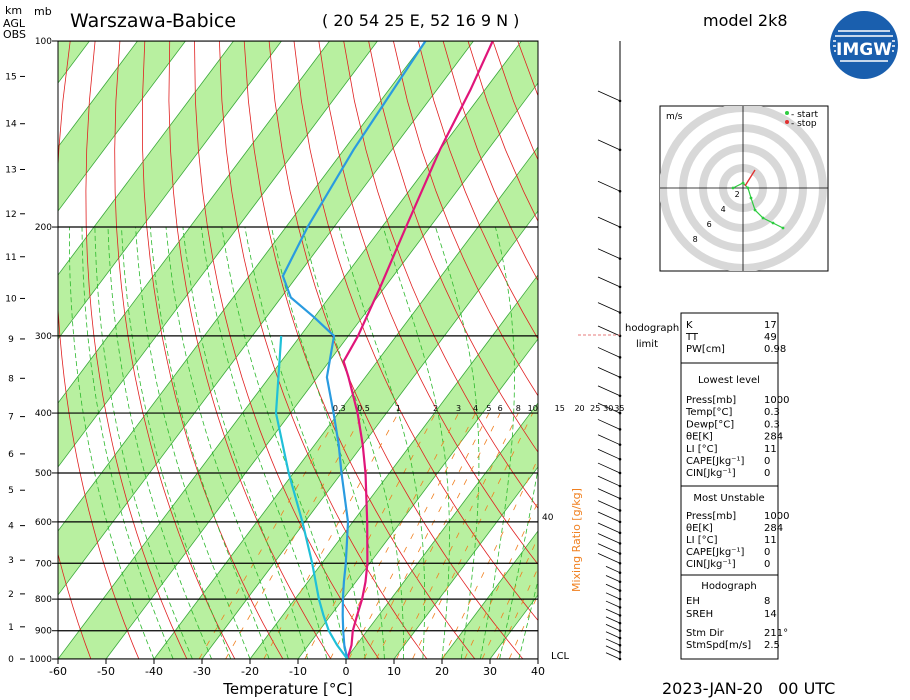  Describe the element at coordinates (709, 224) in the screenshot. I see `hodograph-ring-label: 6` at that location.